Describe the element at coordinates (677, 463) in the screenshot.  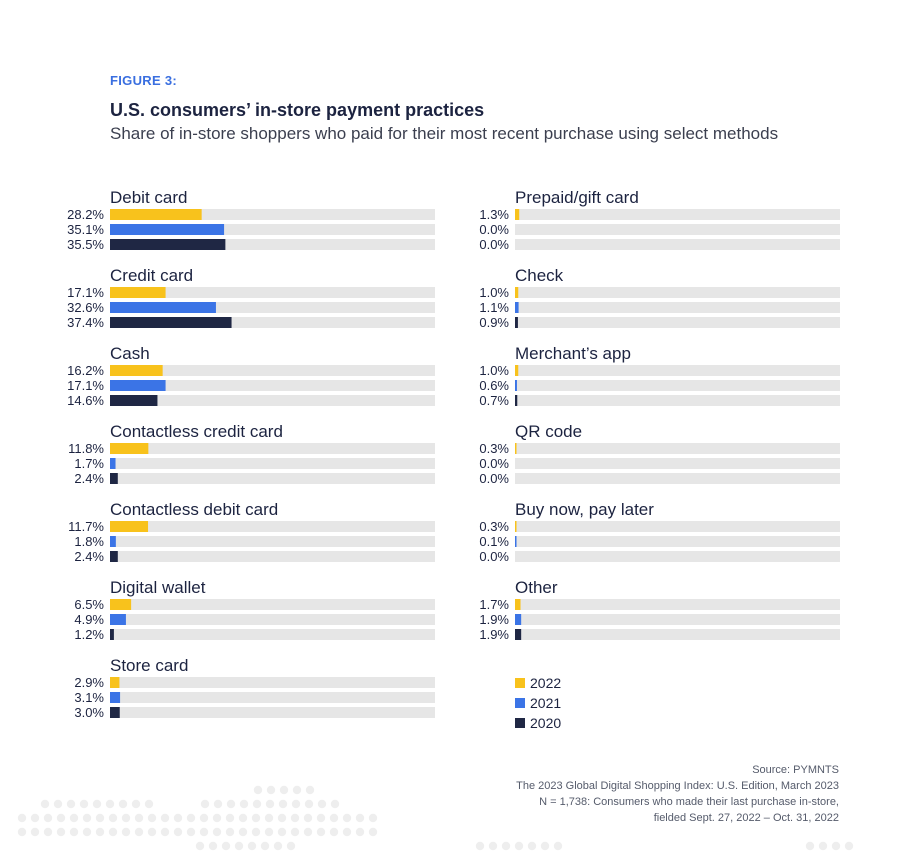
I see `bar-track-qr-code-2021` at that location.